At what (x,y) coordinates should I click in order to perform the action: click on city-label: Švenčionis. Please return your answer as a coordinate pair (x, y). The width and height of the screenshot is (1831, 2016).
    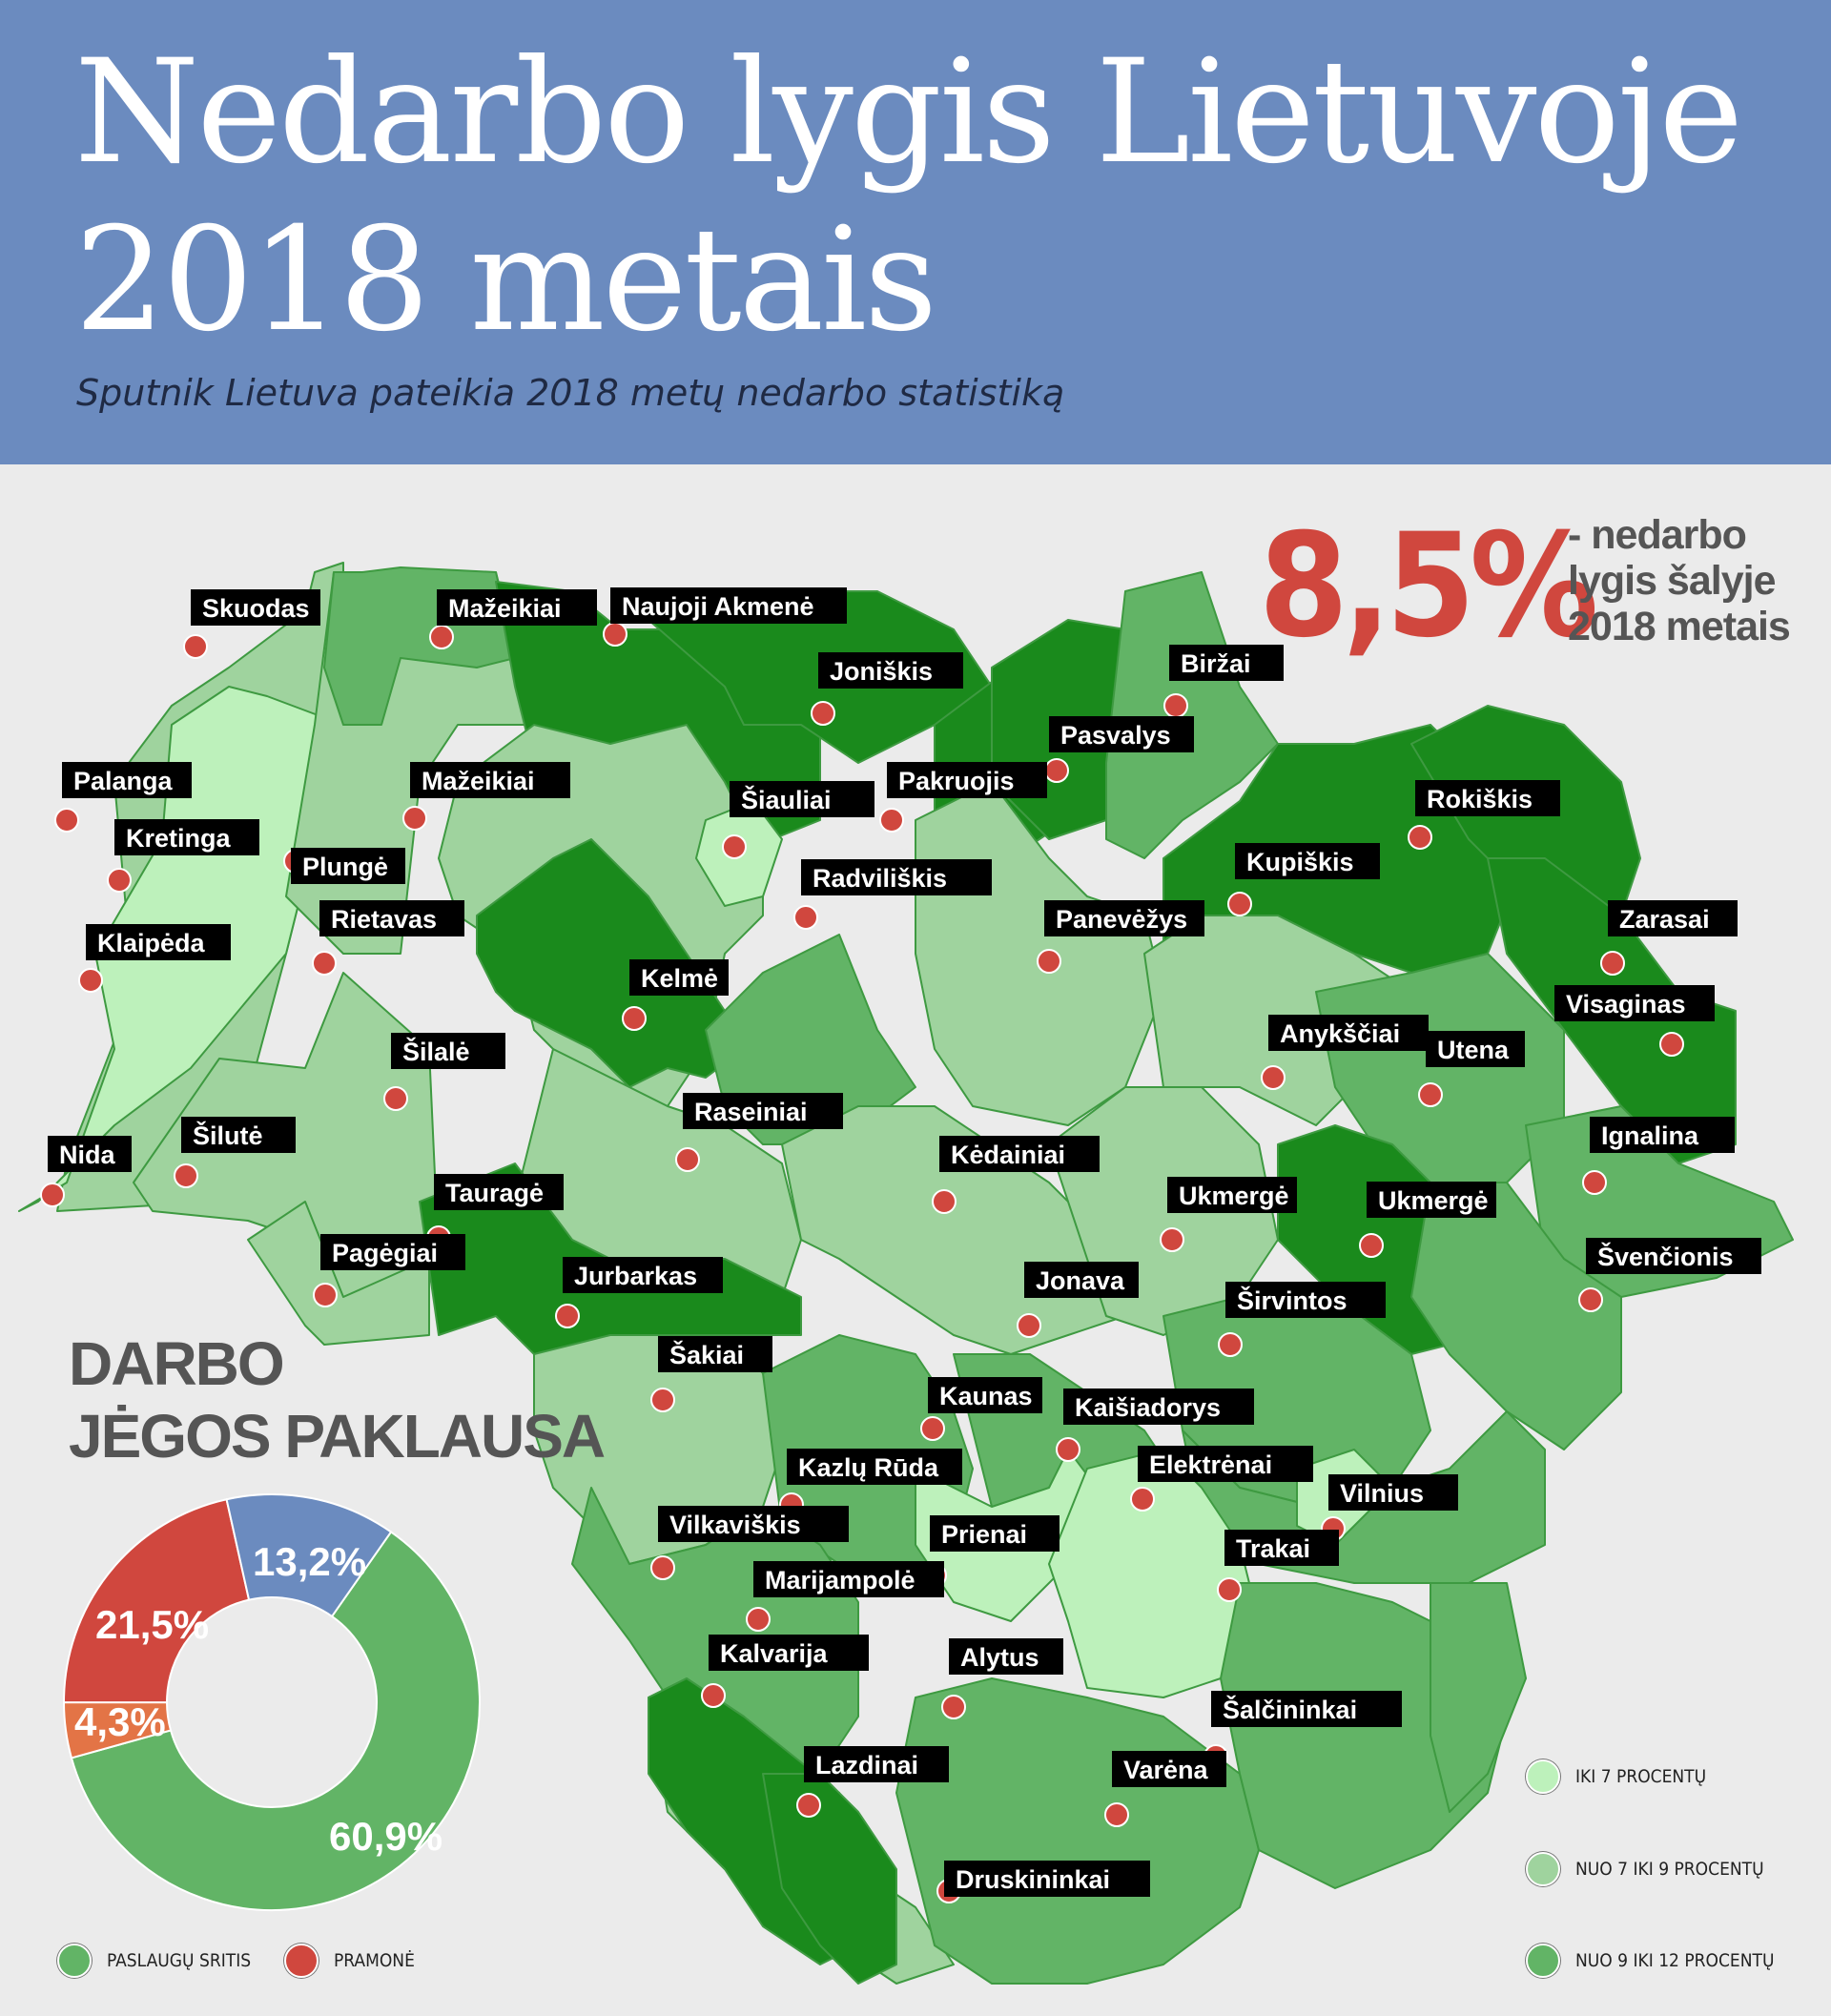
    Looking at the image, I should click on (1665, 1256).